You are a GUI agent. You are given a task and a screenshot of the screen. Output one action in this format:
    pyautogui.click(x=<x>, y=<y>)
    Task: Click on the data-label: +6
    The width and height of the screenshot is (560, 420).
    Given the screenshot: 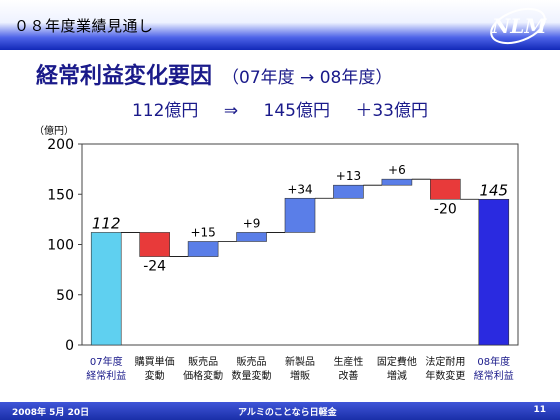 What is the action you would take?
    pyautogui.click(x=397, y=170)
    